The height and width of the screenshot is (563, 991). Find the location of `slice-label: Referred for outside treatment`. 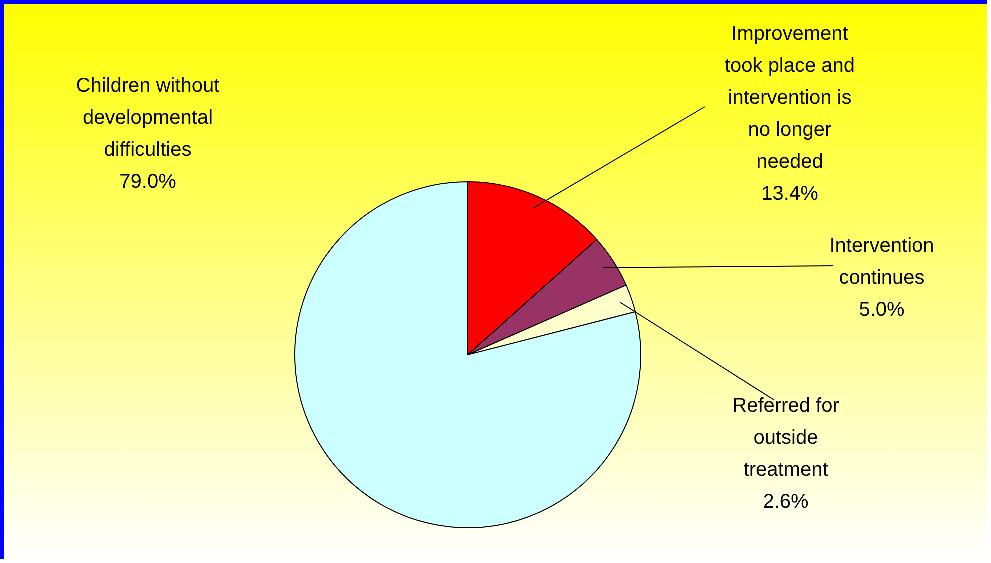

slice-label: Referred for outside treatment is located at coordinates (786, 438).